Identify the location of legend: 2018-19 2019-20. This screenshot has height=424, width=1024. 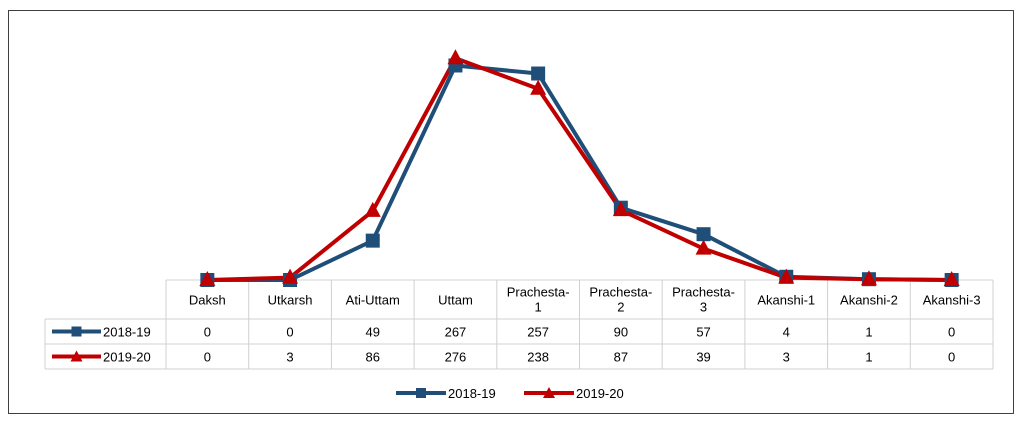
(510, 393).